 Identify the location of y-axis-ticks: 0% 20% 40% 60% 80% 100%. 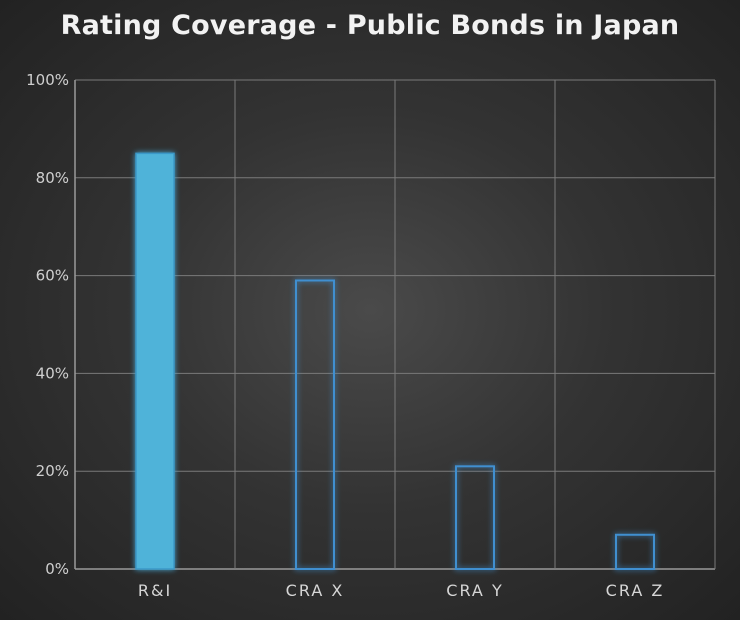
(47, 324).